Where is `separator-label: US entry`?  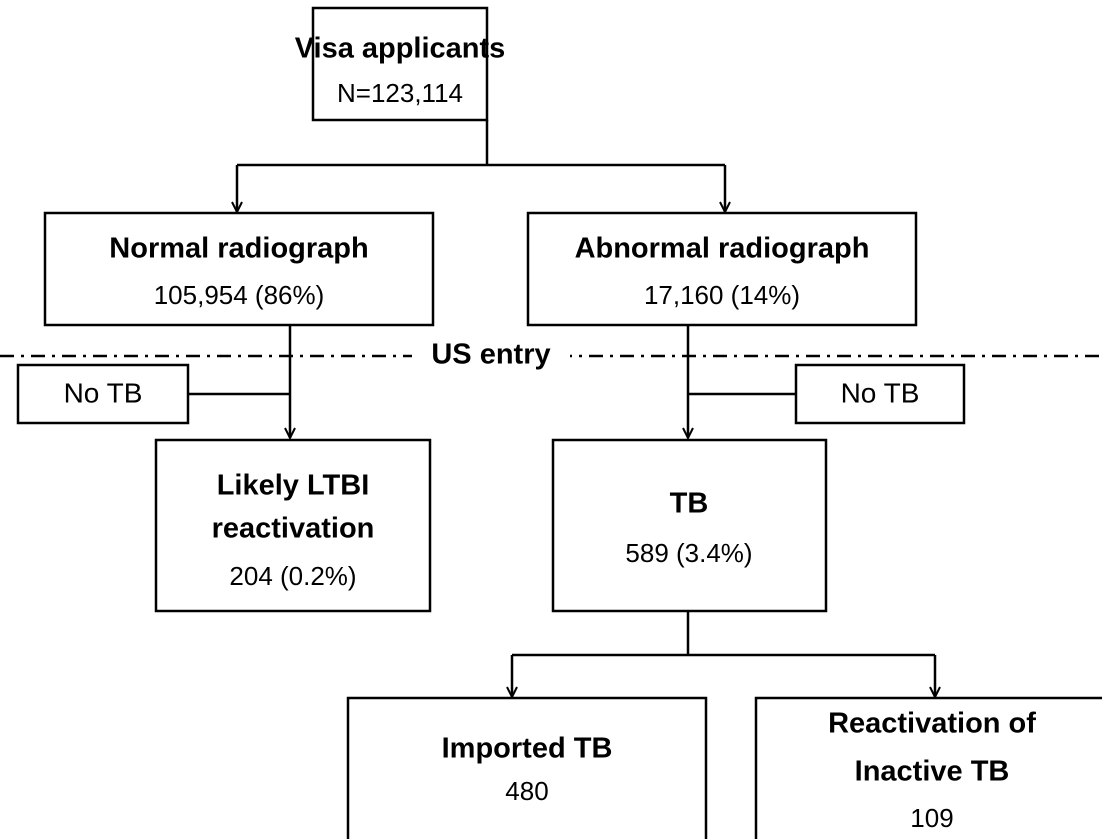
separator-label: US entry is located at coordinates (490, 355).